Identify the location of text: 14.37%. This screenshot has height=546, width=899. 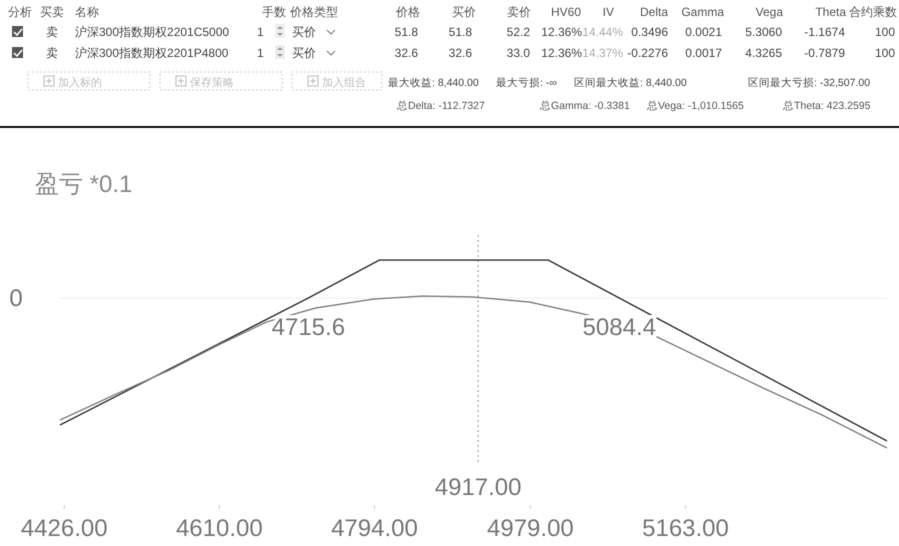
(603, 53).